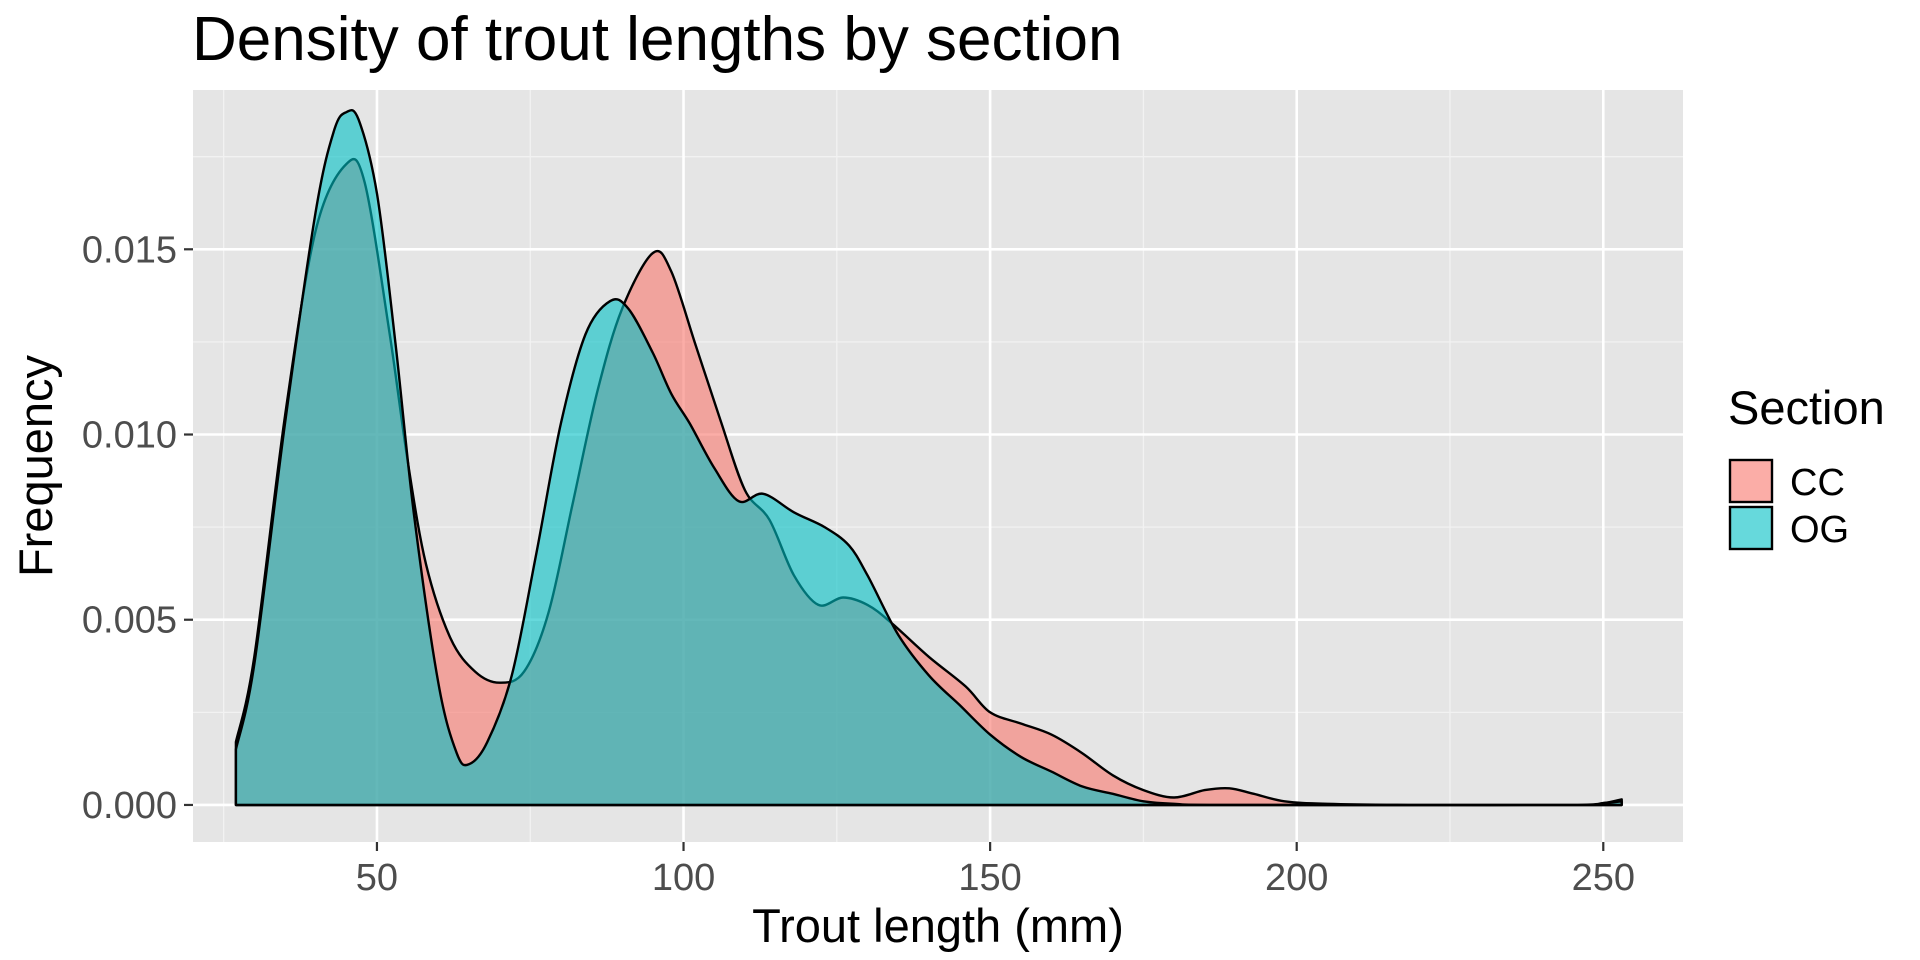 This screenshot has width=1920, height=960. I want to click on legend: Section CC OG, so click(1806, 466).